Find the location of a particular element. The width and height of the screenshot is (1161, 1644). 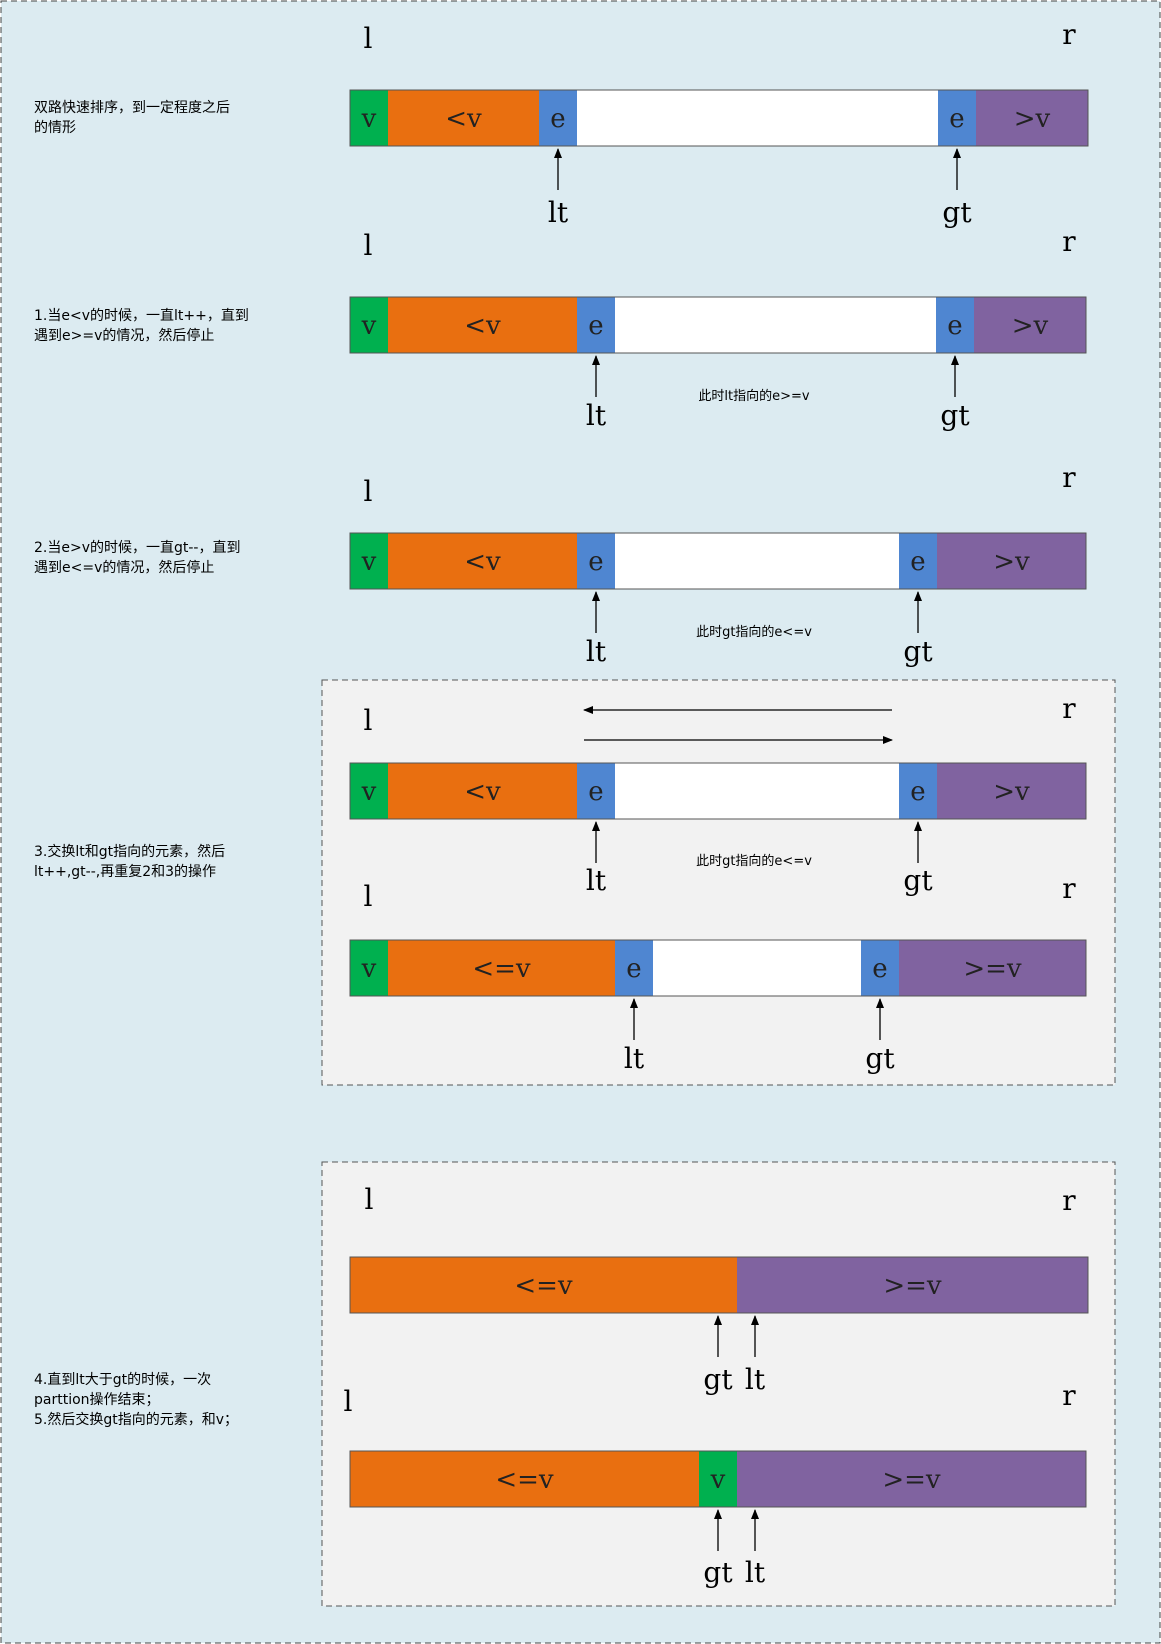

step-note: 此时lt指向的e>=v is located at coordinates (753, 396).